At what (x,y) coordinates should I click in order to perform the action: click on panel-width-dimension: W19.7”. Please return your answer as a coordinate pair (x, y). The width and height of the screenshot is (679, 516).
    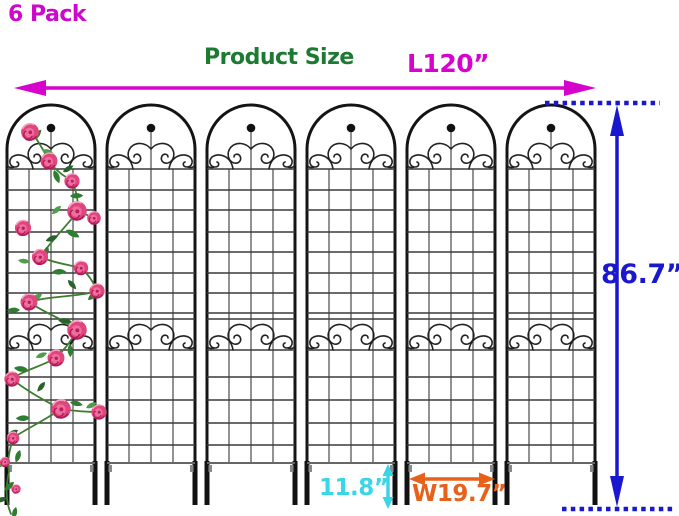
    Looking at the image, I should click on (459, 494).